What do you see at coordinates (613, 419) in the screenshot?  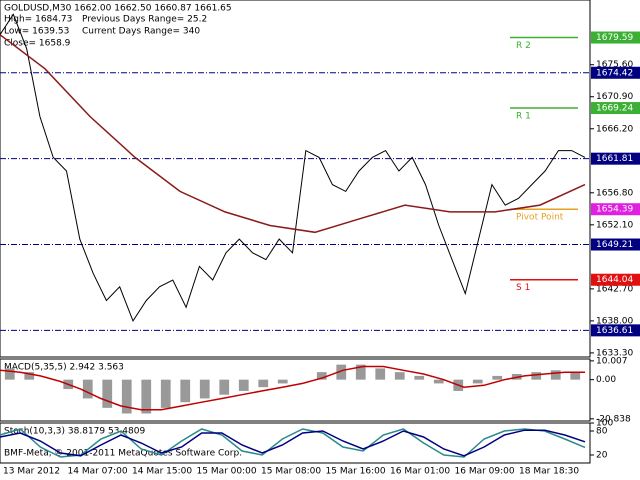 I see `y-tick-label: -20.838` at bounding box center [613, 419].